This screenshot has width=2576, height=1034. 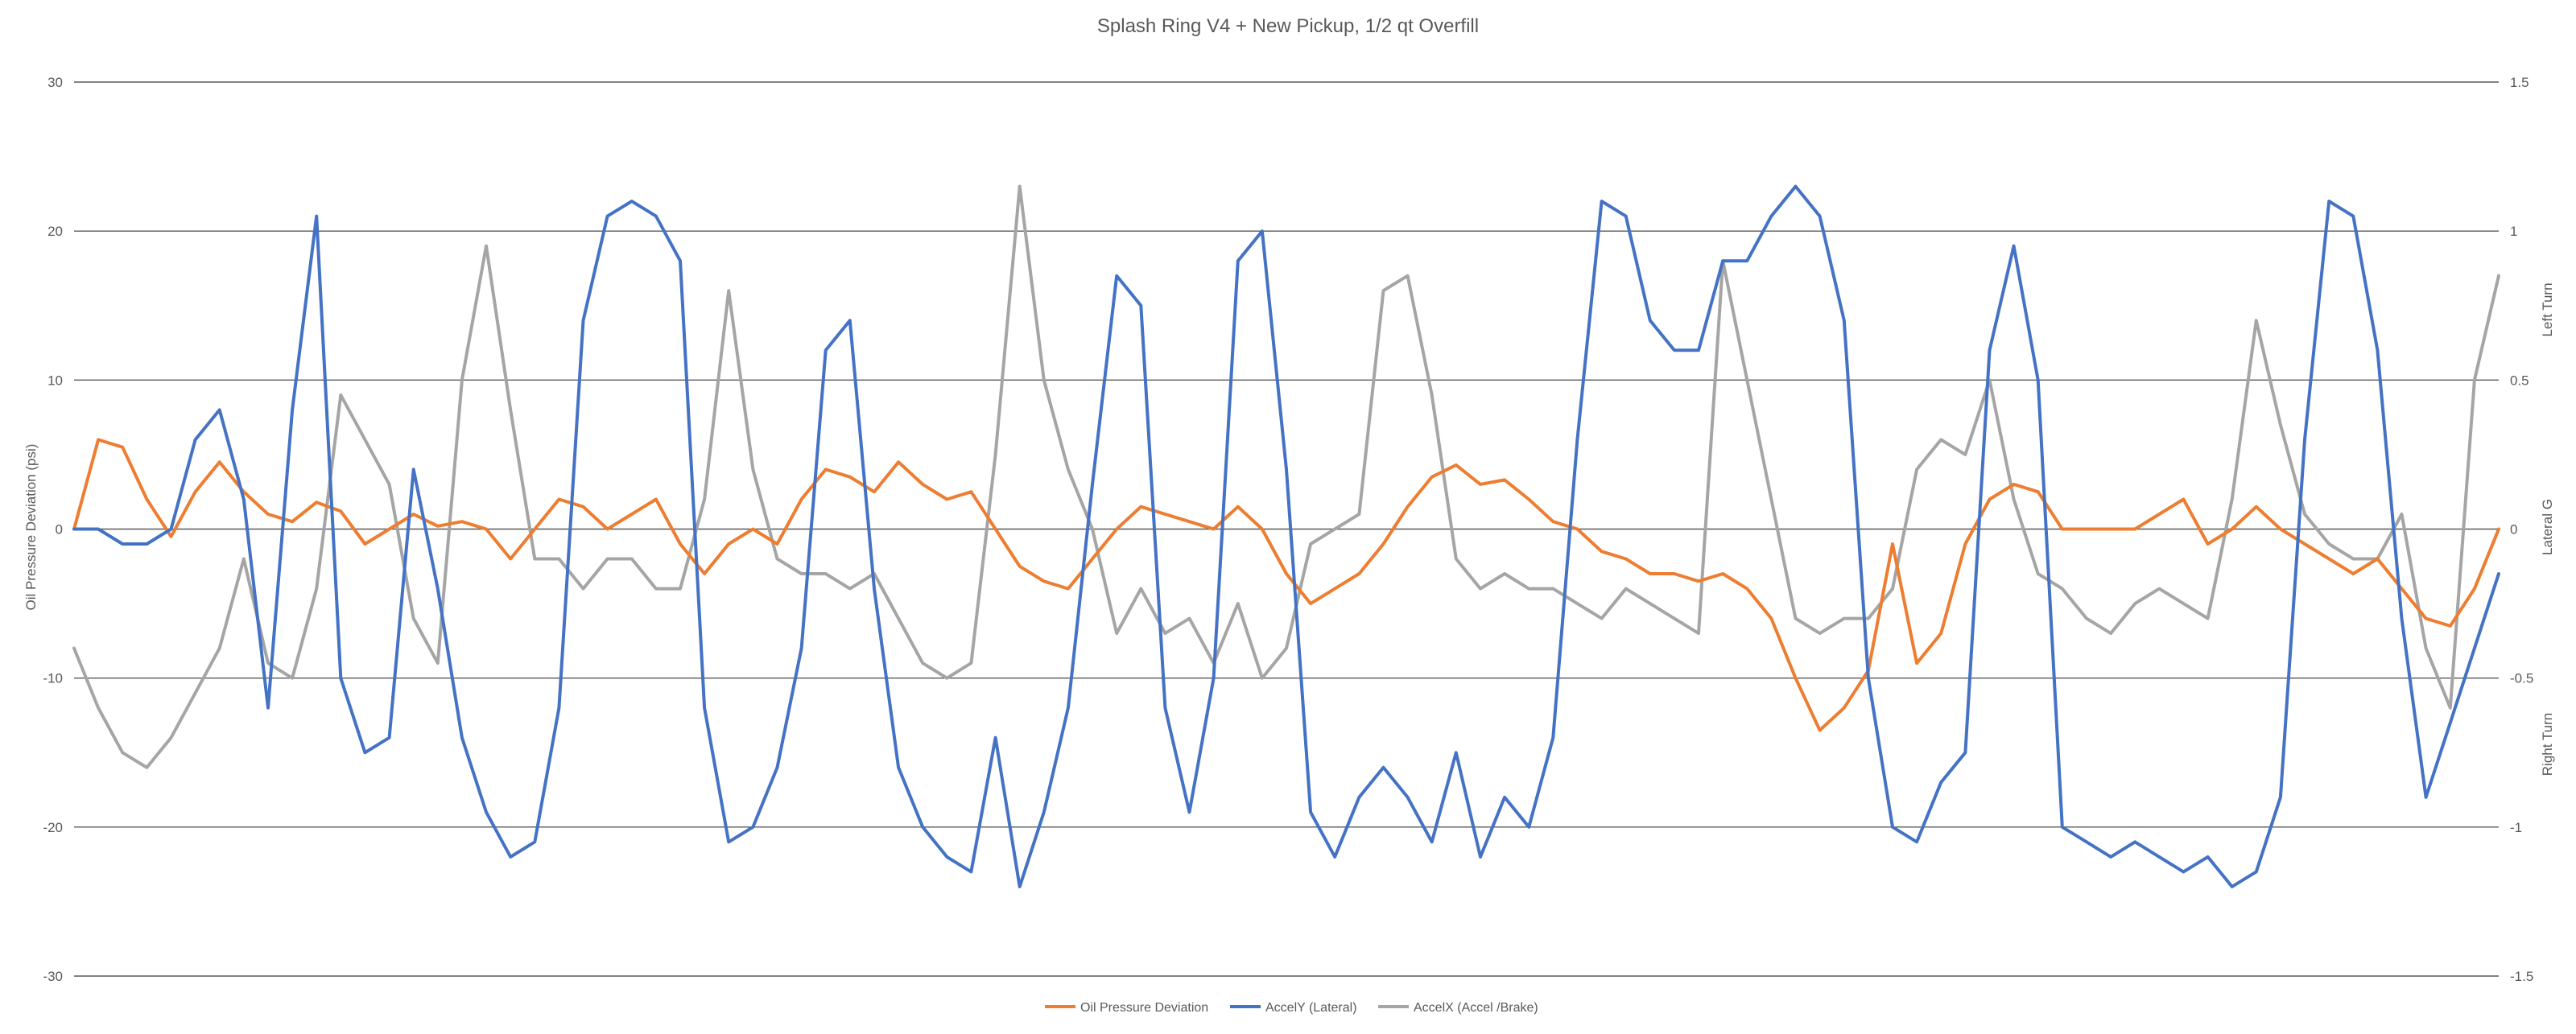 I want to click on right-axis-lower-label: Right Turn, so click(x=2547, y=744).